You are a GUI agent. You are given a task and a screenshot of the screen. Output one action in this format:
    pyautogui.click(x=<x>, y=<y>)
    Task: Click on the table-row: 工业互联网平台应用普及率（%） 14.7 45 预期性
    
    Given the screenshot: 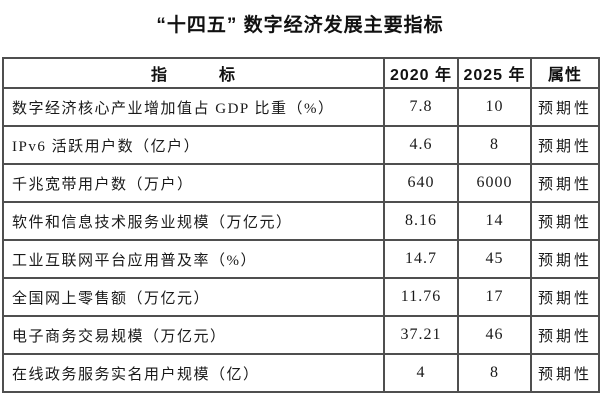 What is the action you would take?
    pyautogui.click(x=301, y=259)
    